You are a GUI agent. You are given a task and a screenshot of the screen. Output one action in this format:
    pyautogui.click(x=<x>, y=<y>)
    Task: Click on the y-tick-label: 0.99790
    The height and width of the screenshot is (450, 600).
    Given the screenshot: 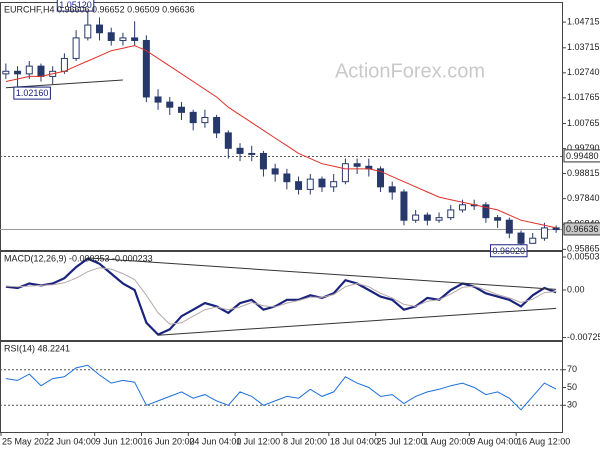 What is the action you would take?
    pyautogui.click(x=583, y=148)
    